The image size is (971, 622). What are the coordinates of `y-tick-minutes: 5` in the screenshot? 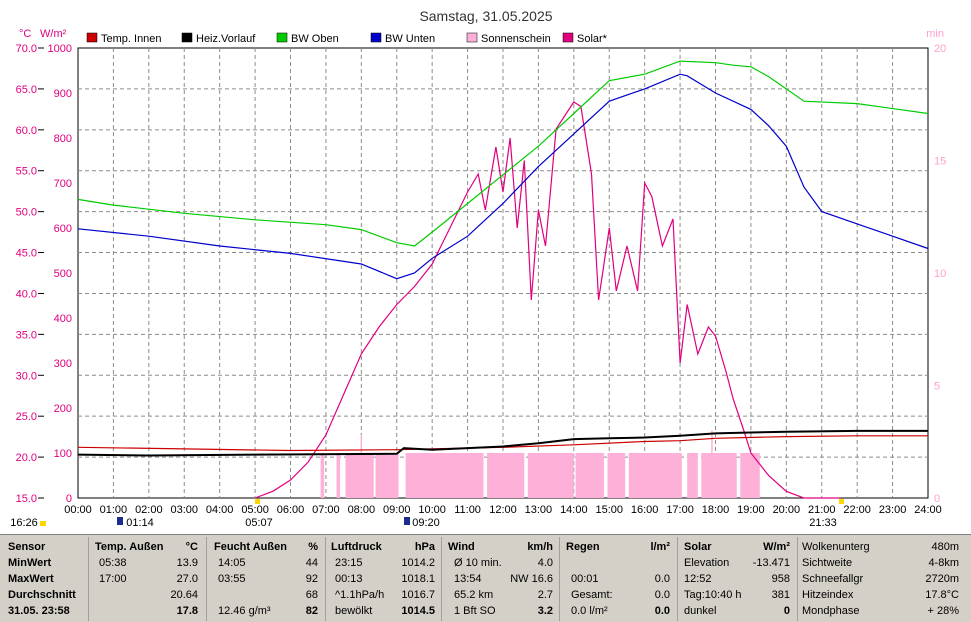 It's located at (937, 387).